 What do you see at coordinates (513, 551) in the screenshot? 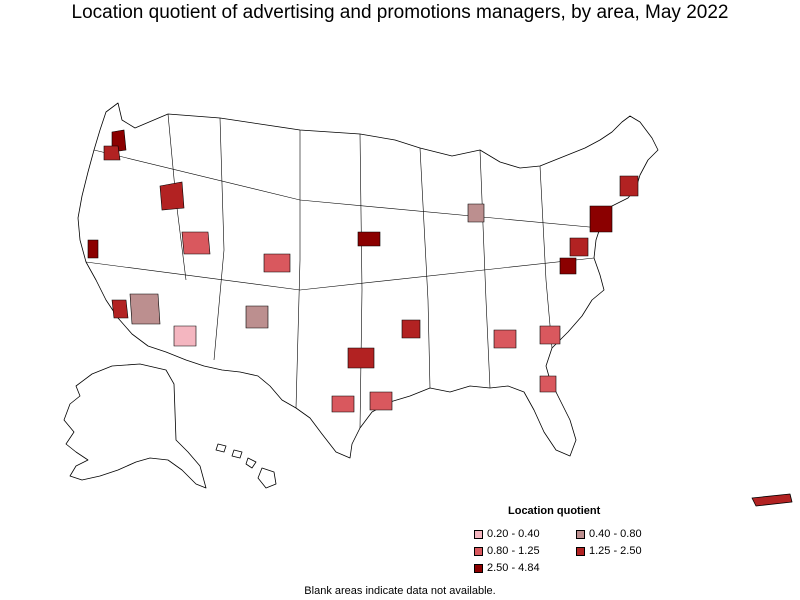
I see `legend-label: 0.80 - 1.25` at bounding box center [513, 551].